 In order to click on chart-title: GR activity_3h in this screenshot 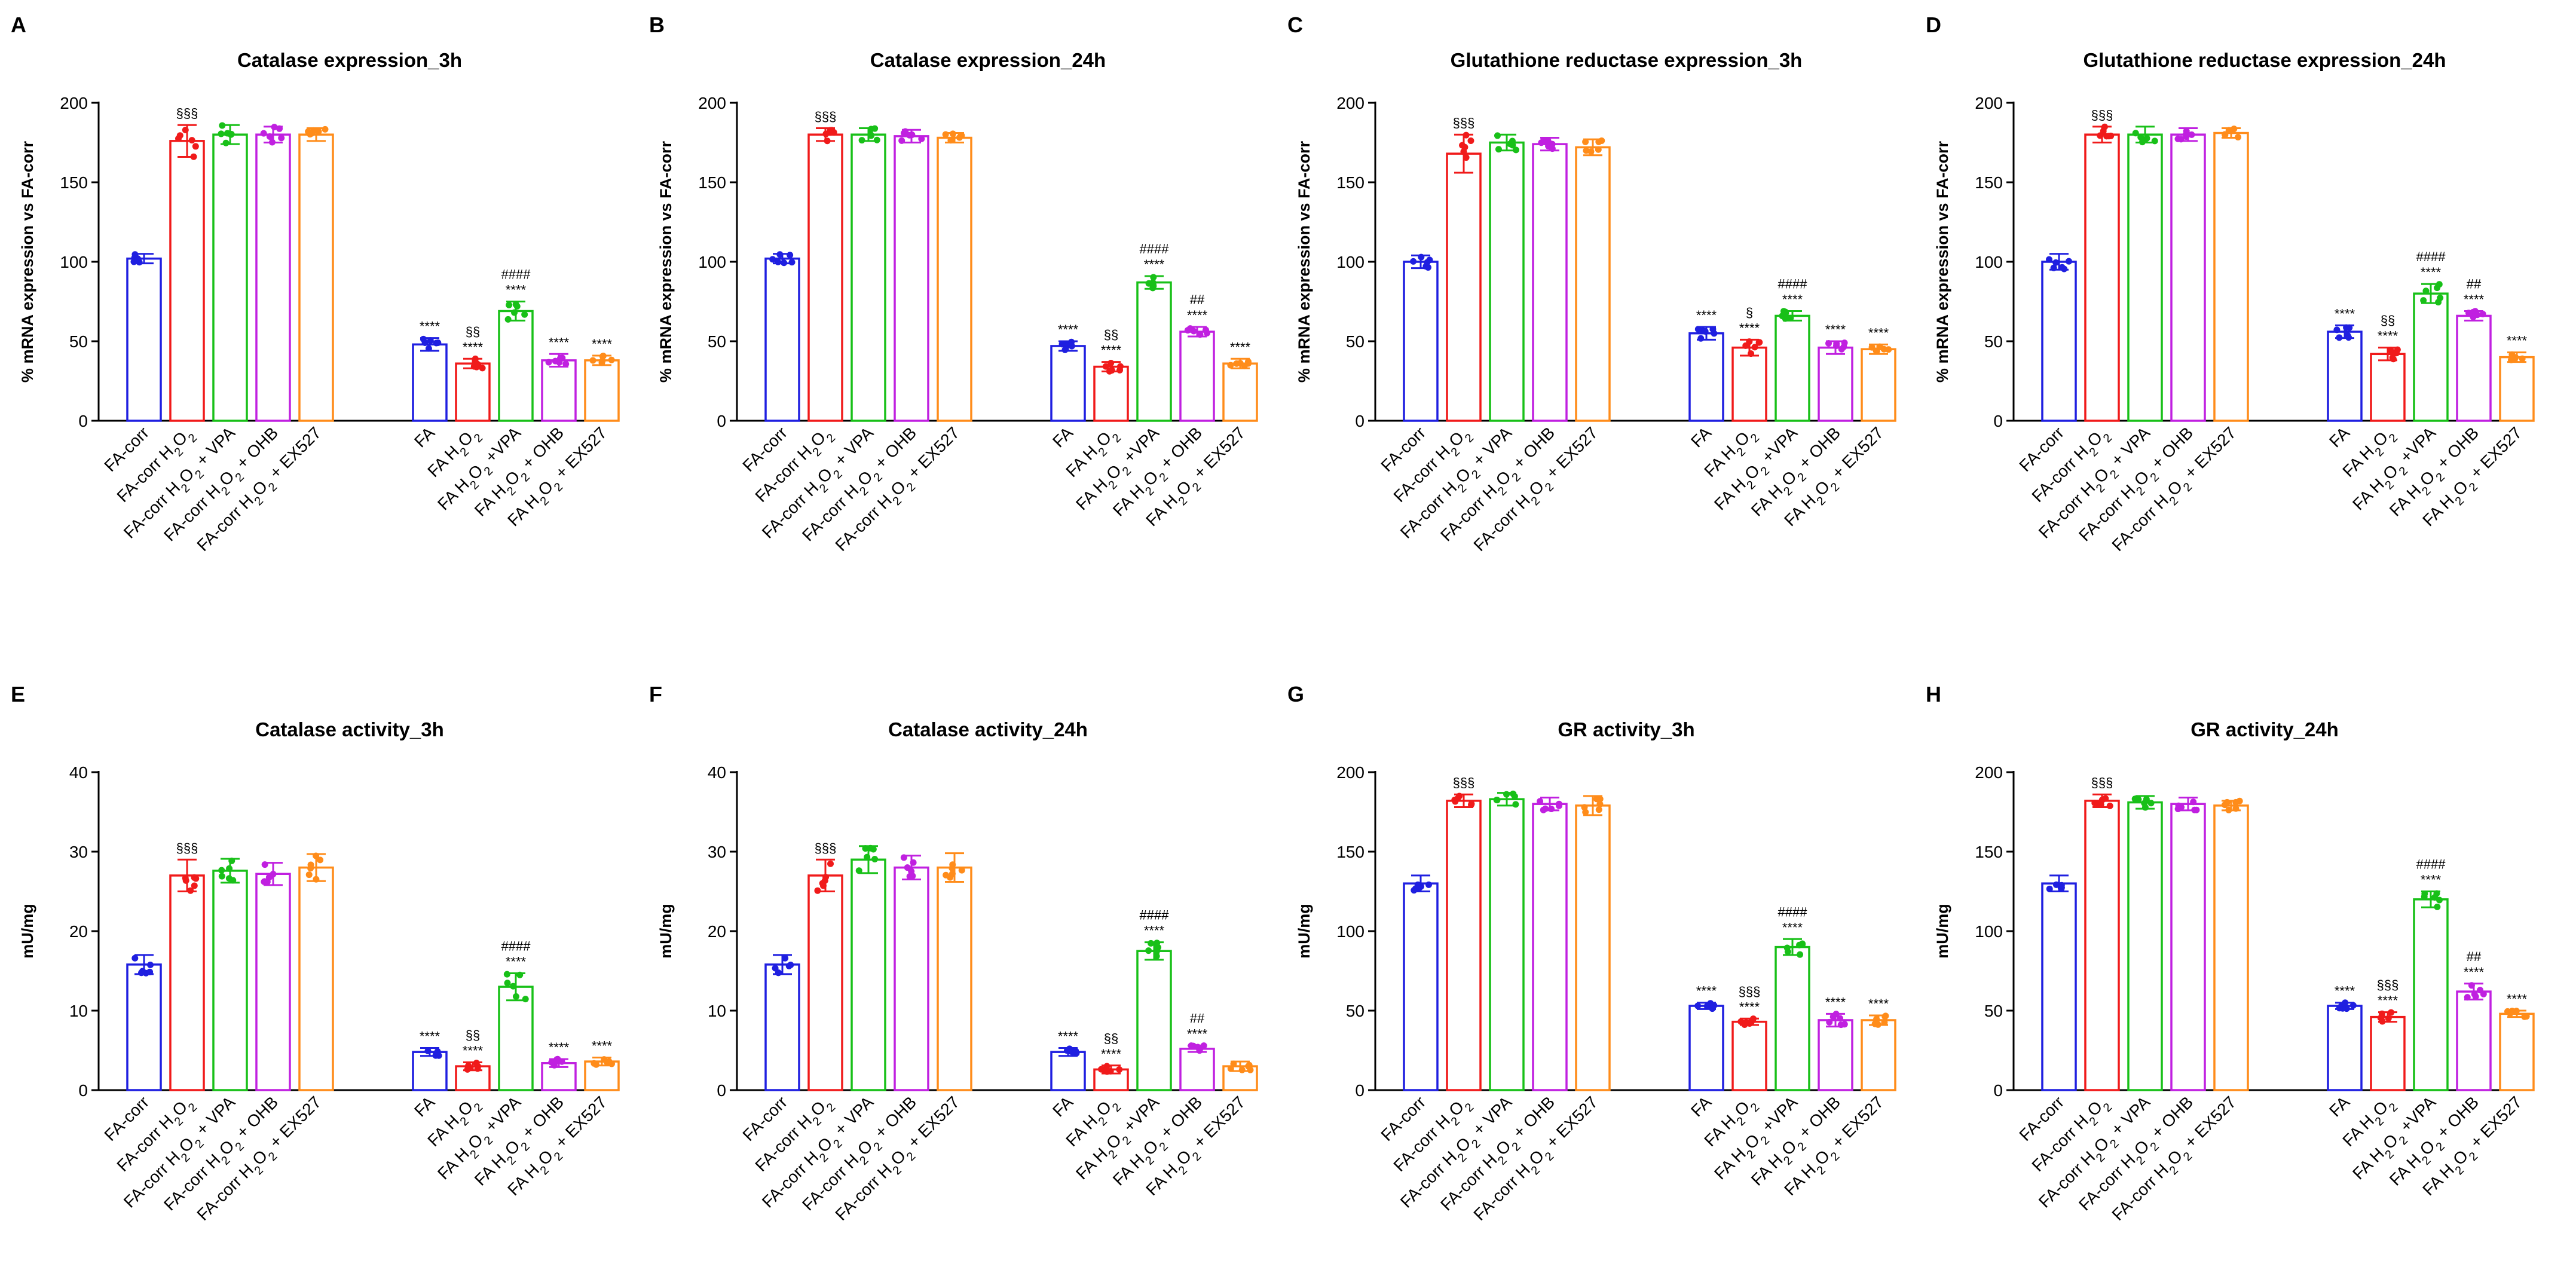, I will do `click(1626, 729)`.